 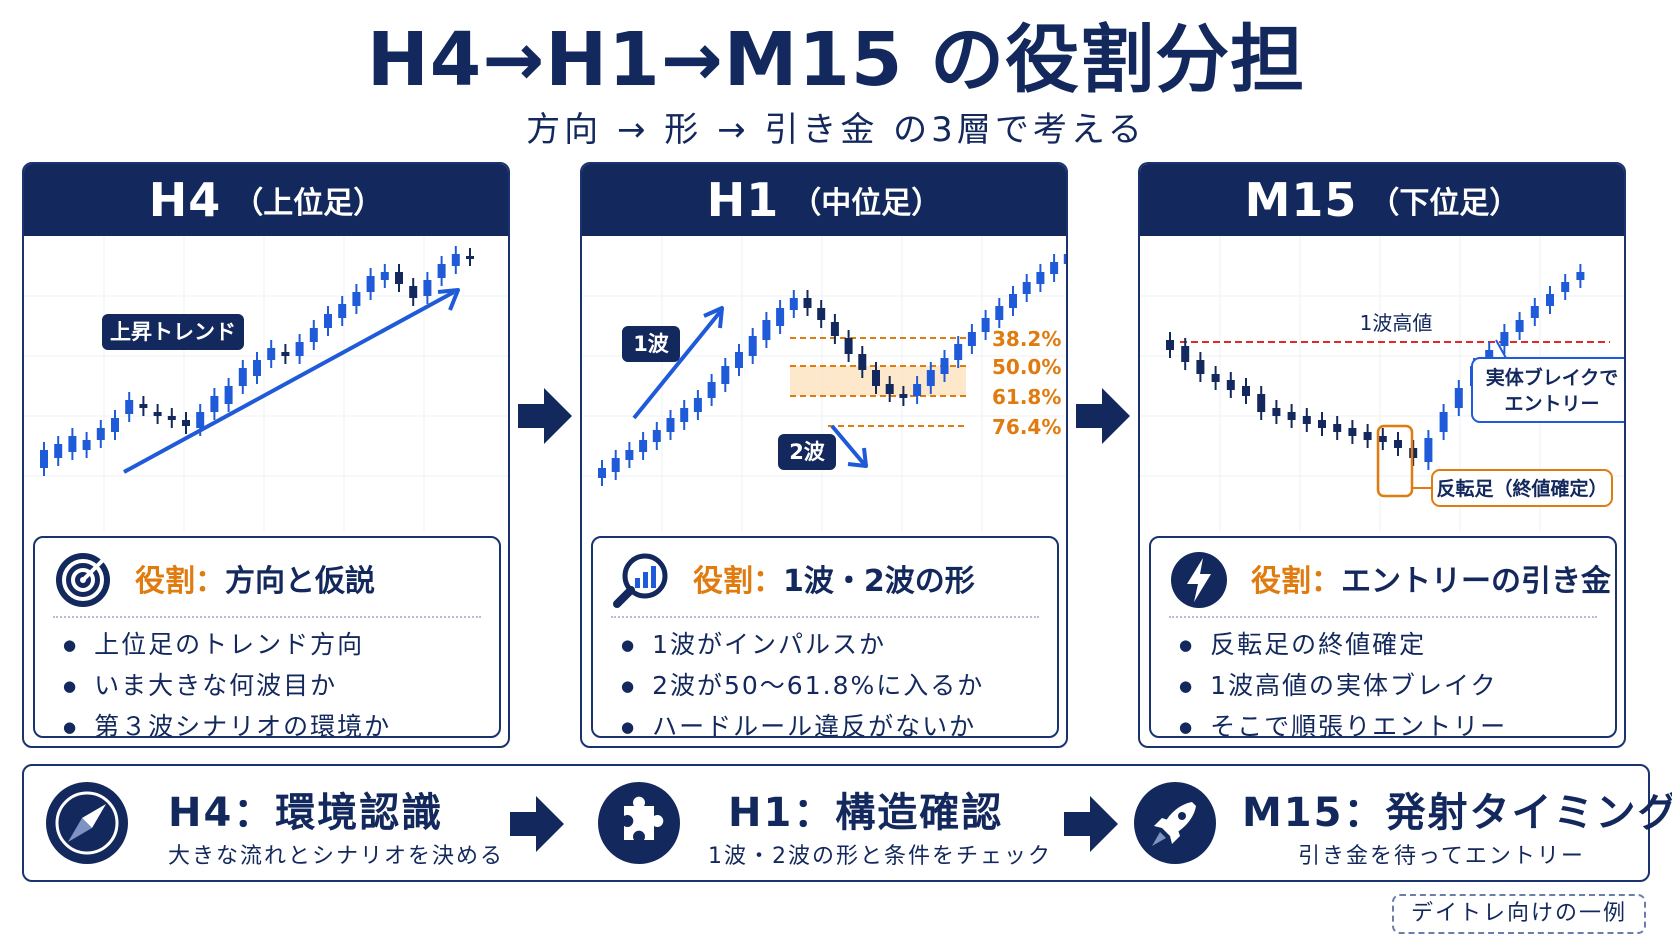 What do you see at coordinates (185, 200) in the screenshot?
I see `panel-h4-label: H4` at bounding box center [185, 200].